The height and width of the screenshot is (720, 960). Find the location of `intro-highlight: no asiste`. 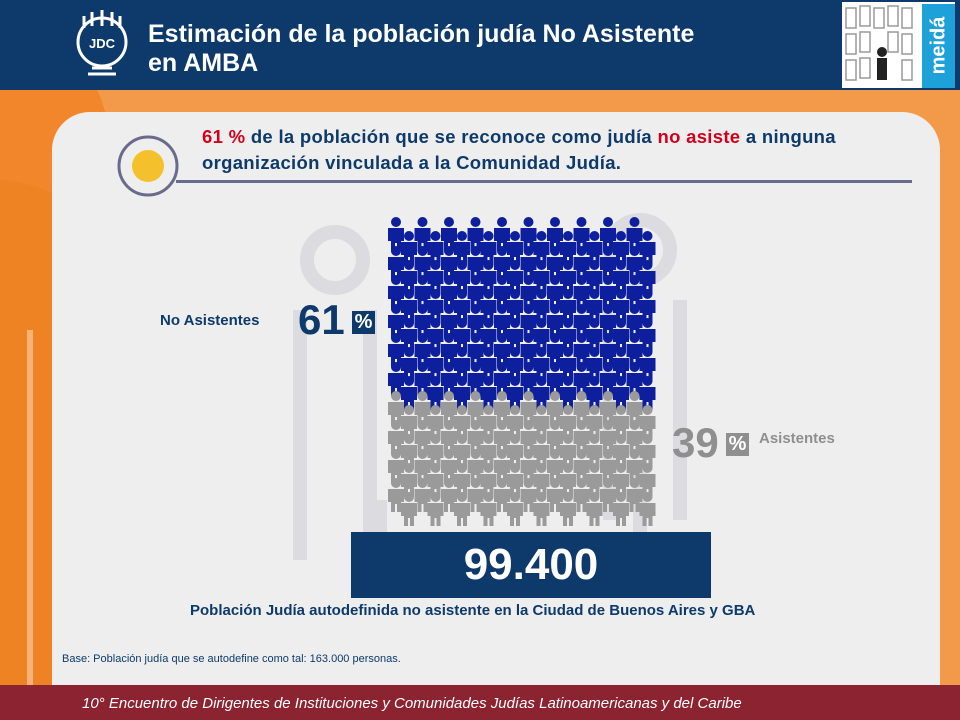

intro-highlight: no asiste is located at coordinates (699, 136).